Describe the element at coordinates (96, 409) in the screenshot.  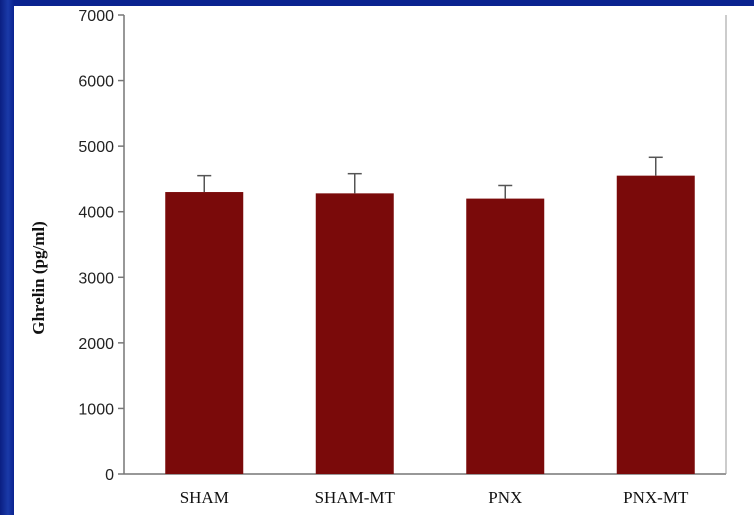
I see `y-tick-label: 1000` at that location.